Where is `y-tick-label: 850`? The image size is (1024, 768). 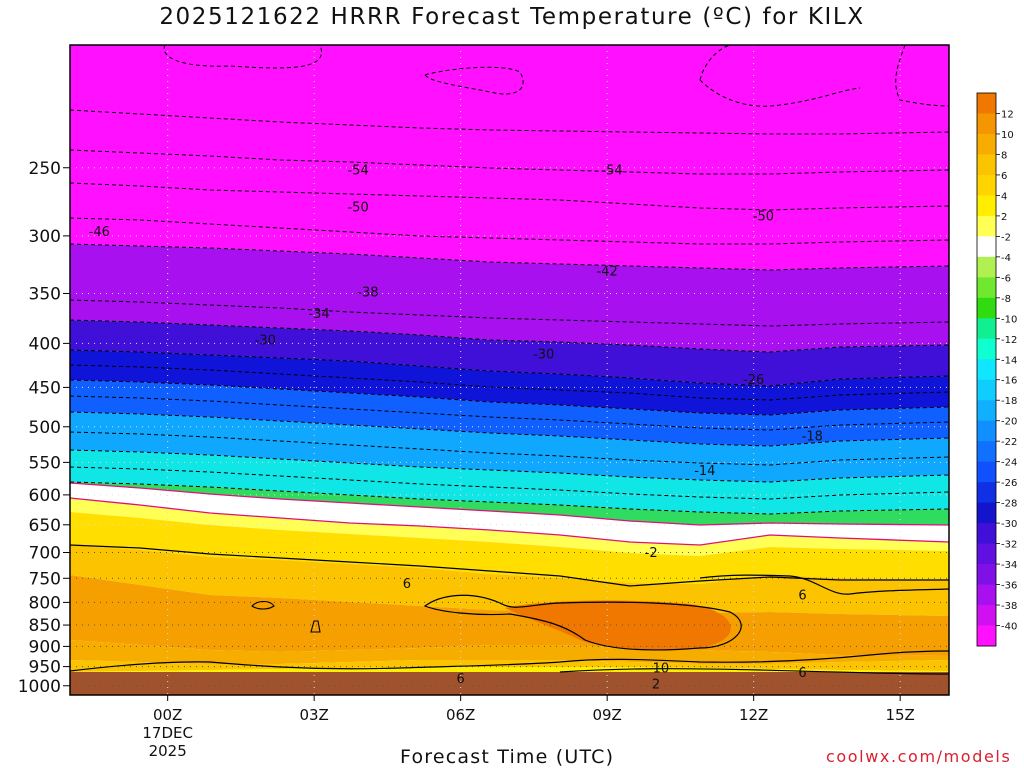
y-tick-label: 850 is located at coordinates (45, 626).